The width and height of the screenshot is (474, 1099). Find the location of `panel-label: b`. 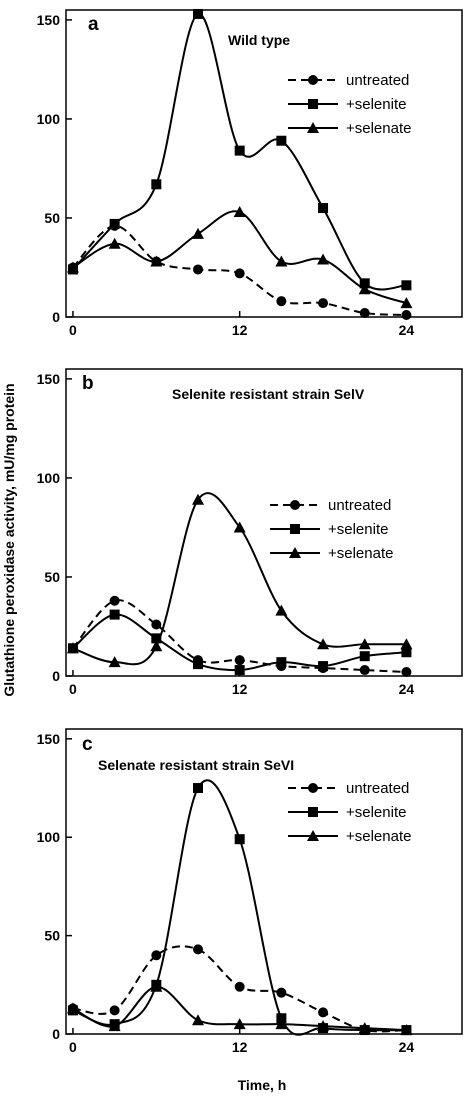

panel-label: b is located at coordinates (88, 383).